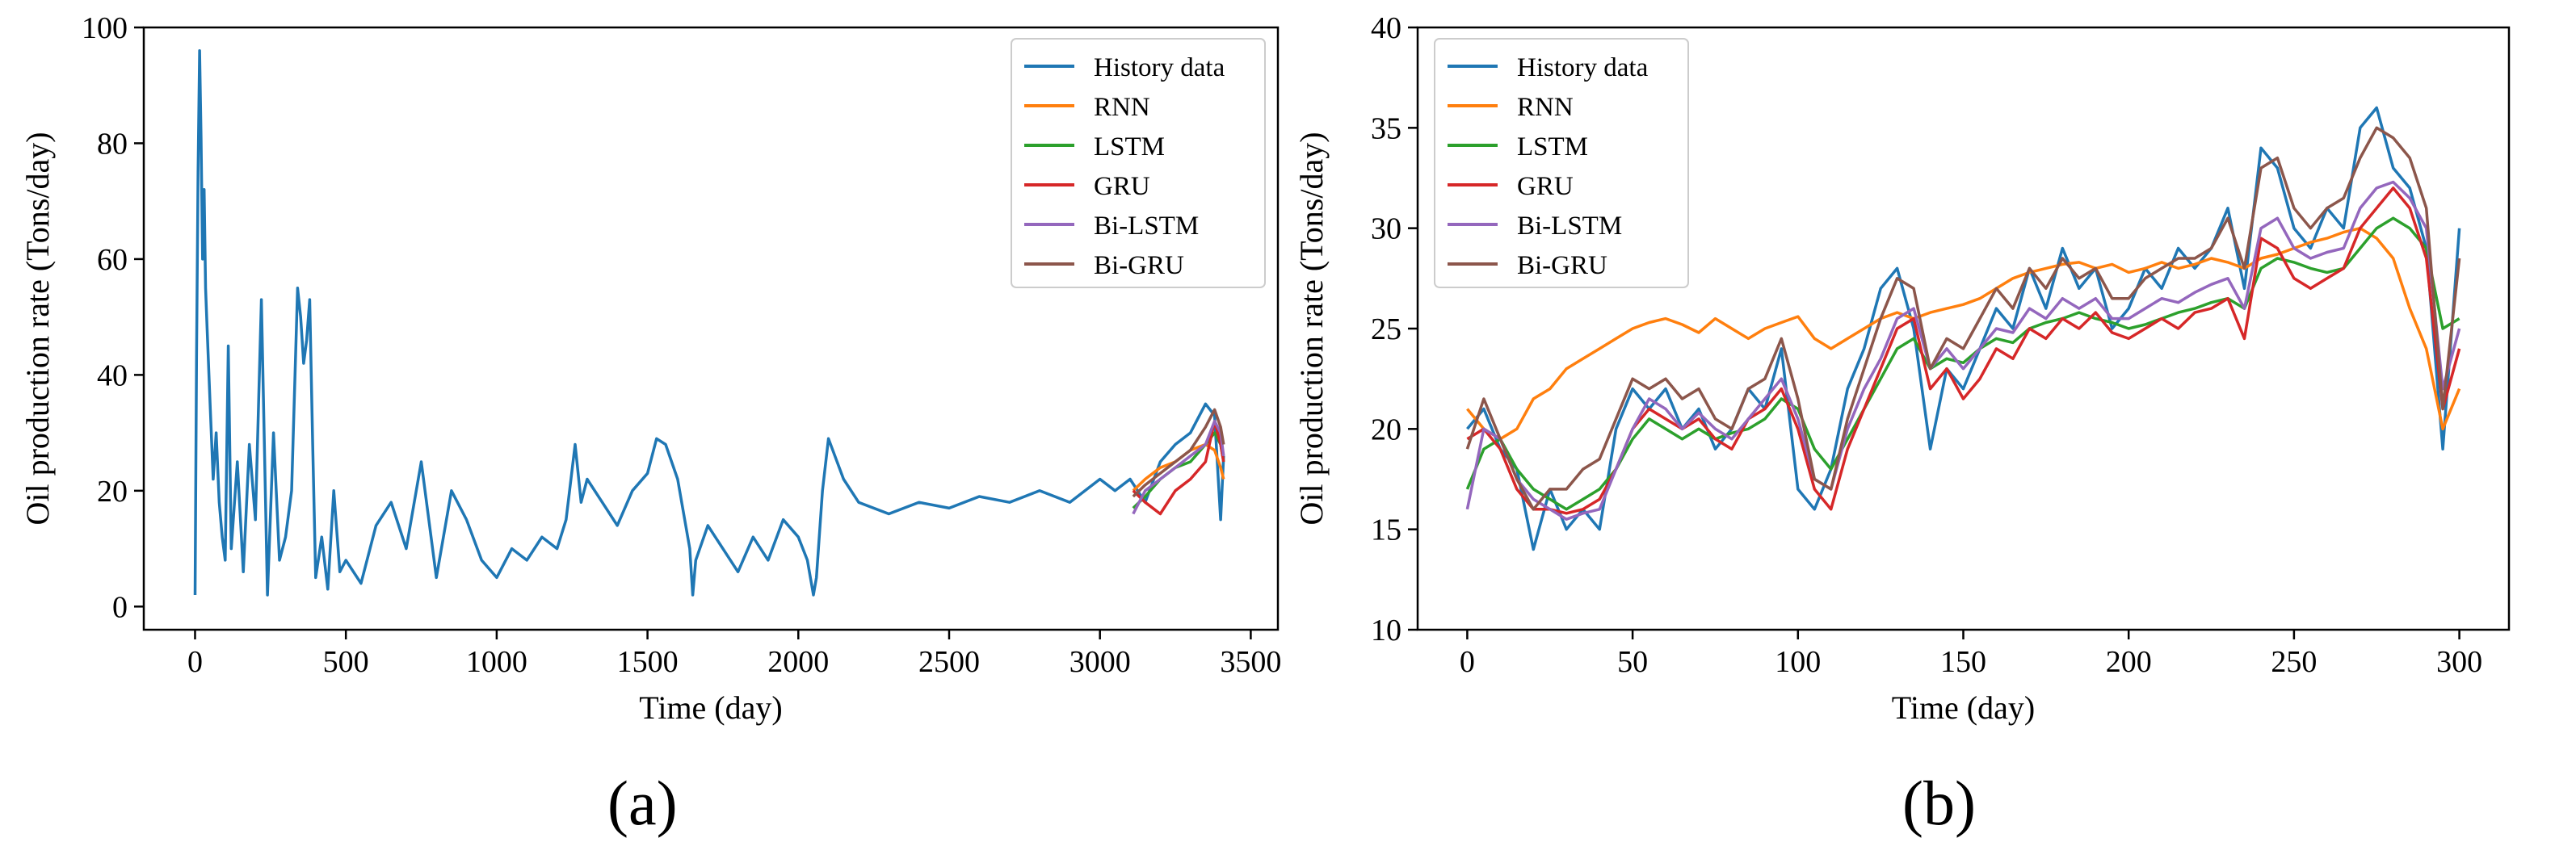 The height and width of the screenshot is (859, 2576). What do you see at coordinates (1386, 229) in the screenshot?
I see `y-tick-label: 30` at bounding box center [1386, 229].